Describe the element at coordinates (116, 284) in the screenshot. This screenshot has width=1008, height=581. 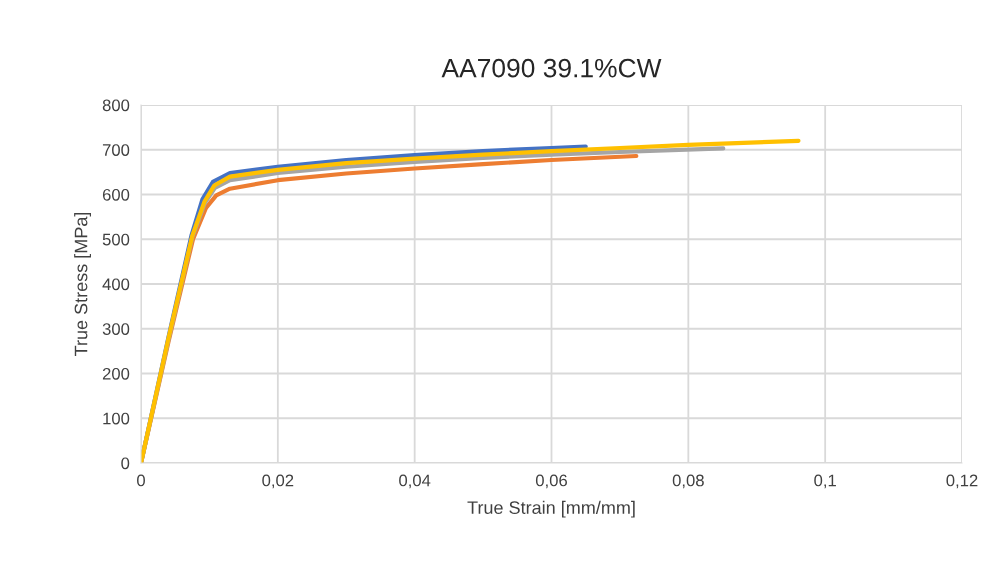
I see `y-tick-label: 400` at that location.